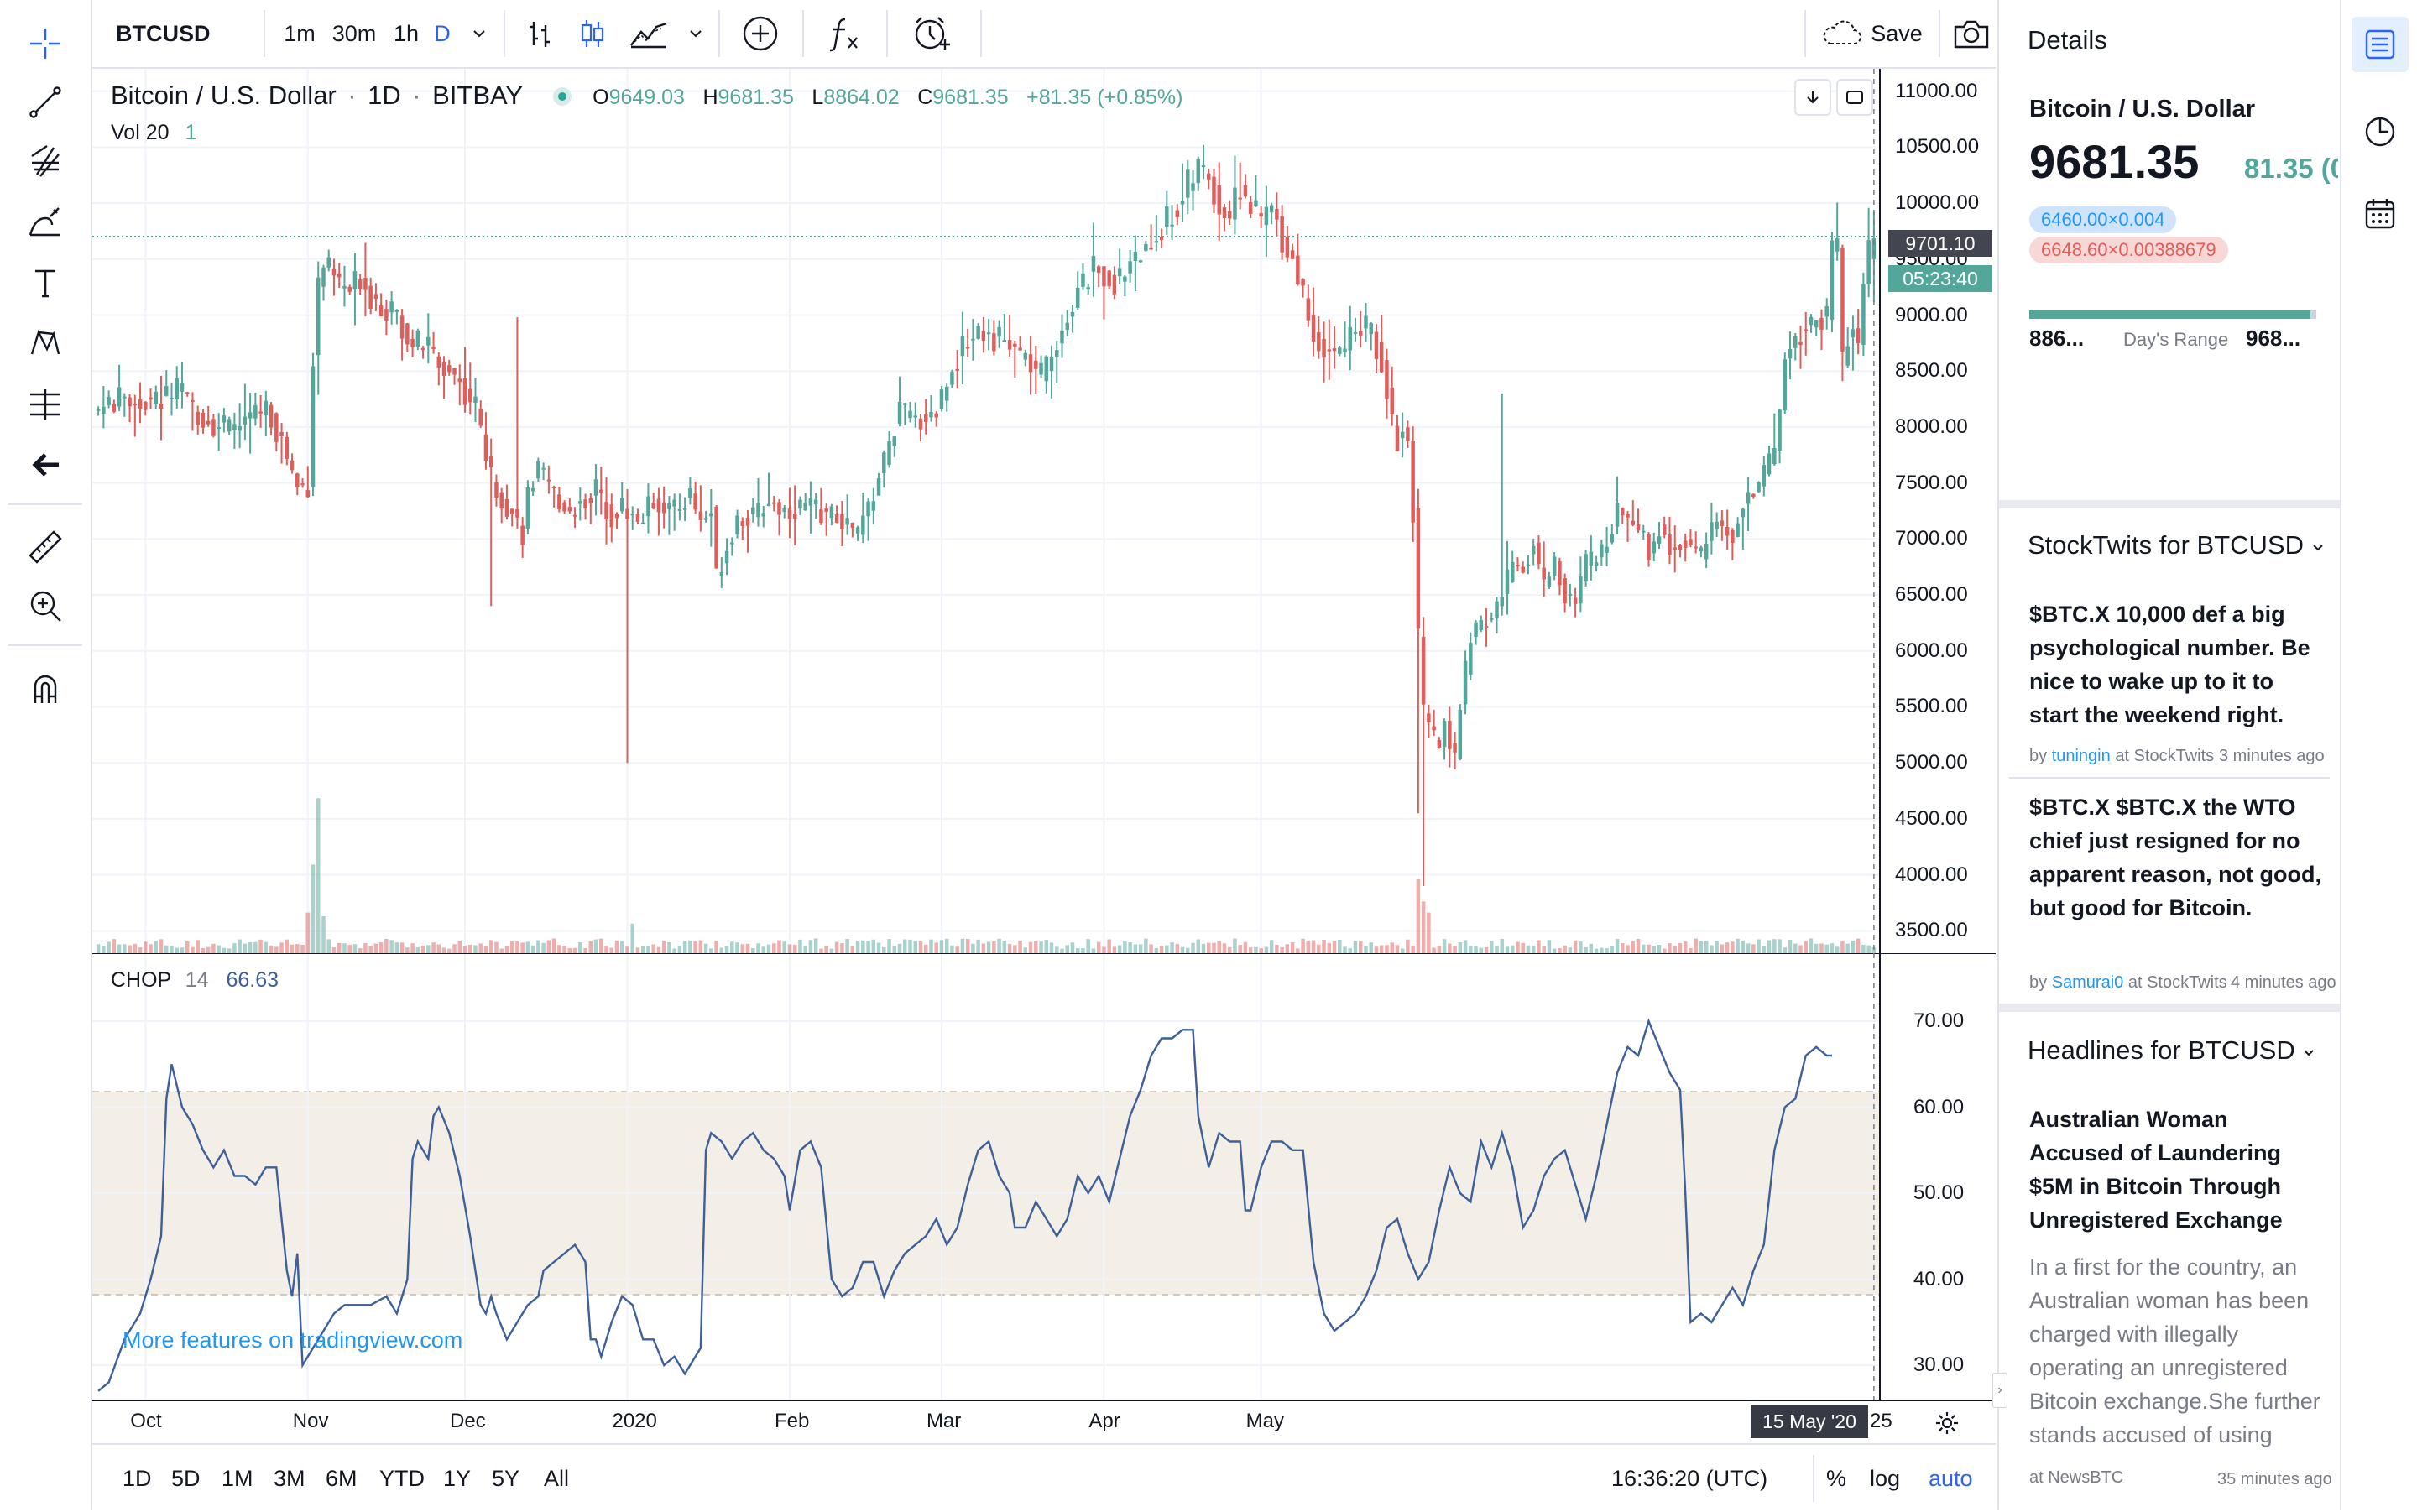  I want to click on headlines-header: Headlines for BTCUSD, so click(2171, 1050).